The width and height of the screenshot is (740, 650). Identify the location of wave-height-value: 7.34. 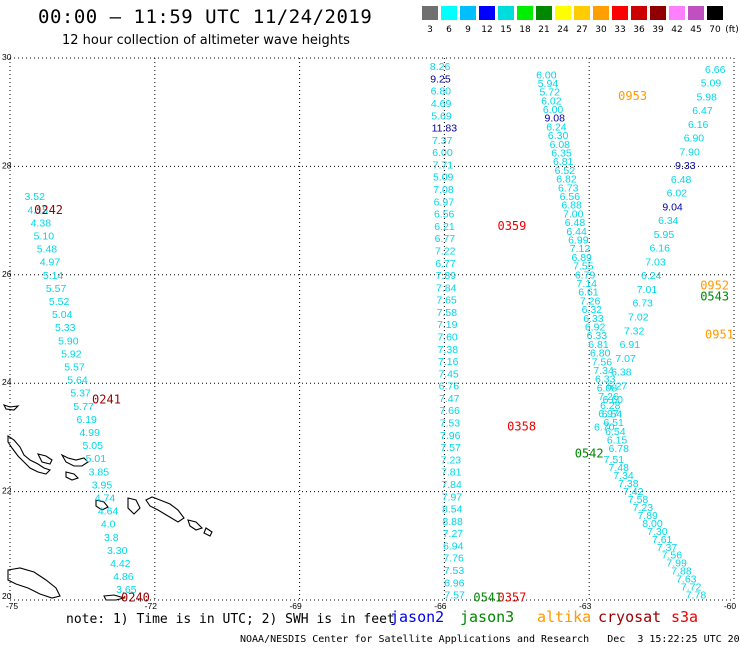
(603, 371).